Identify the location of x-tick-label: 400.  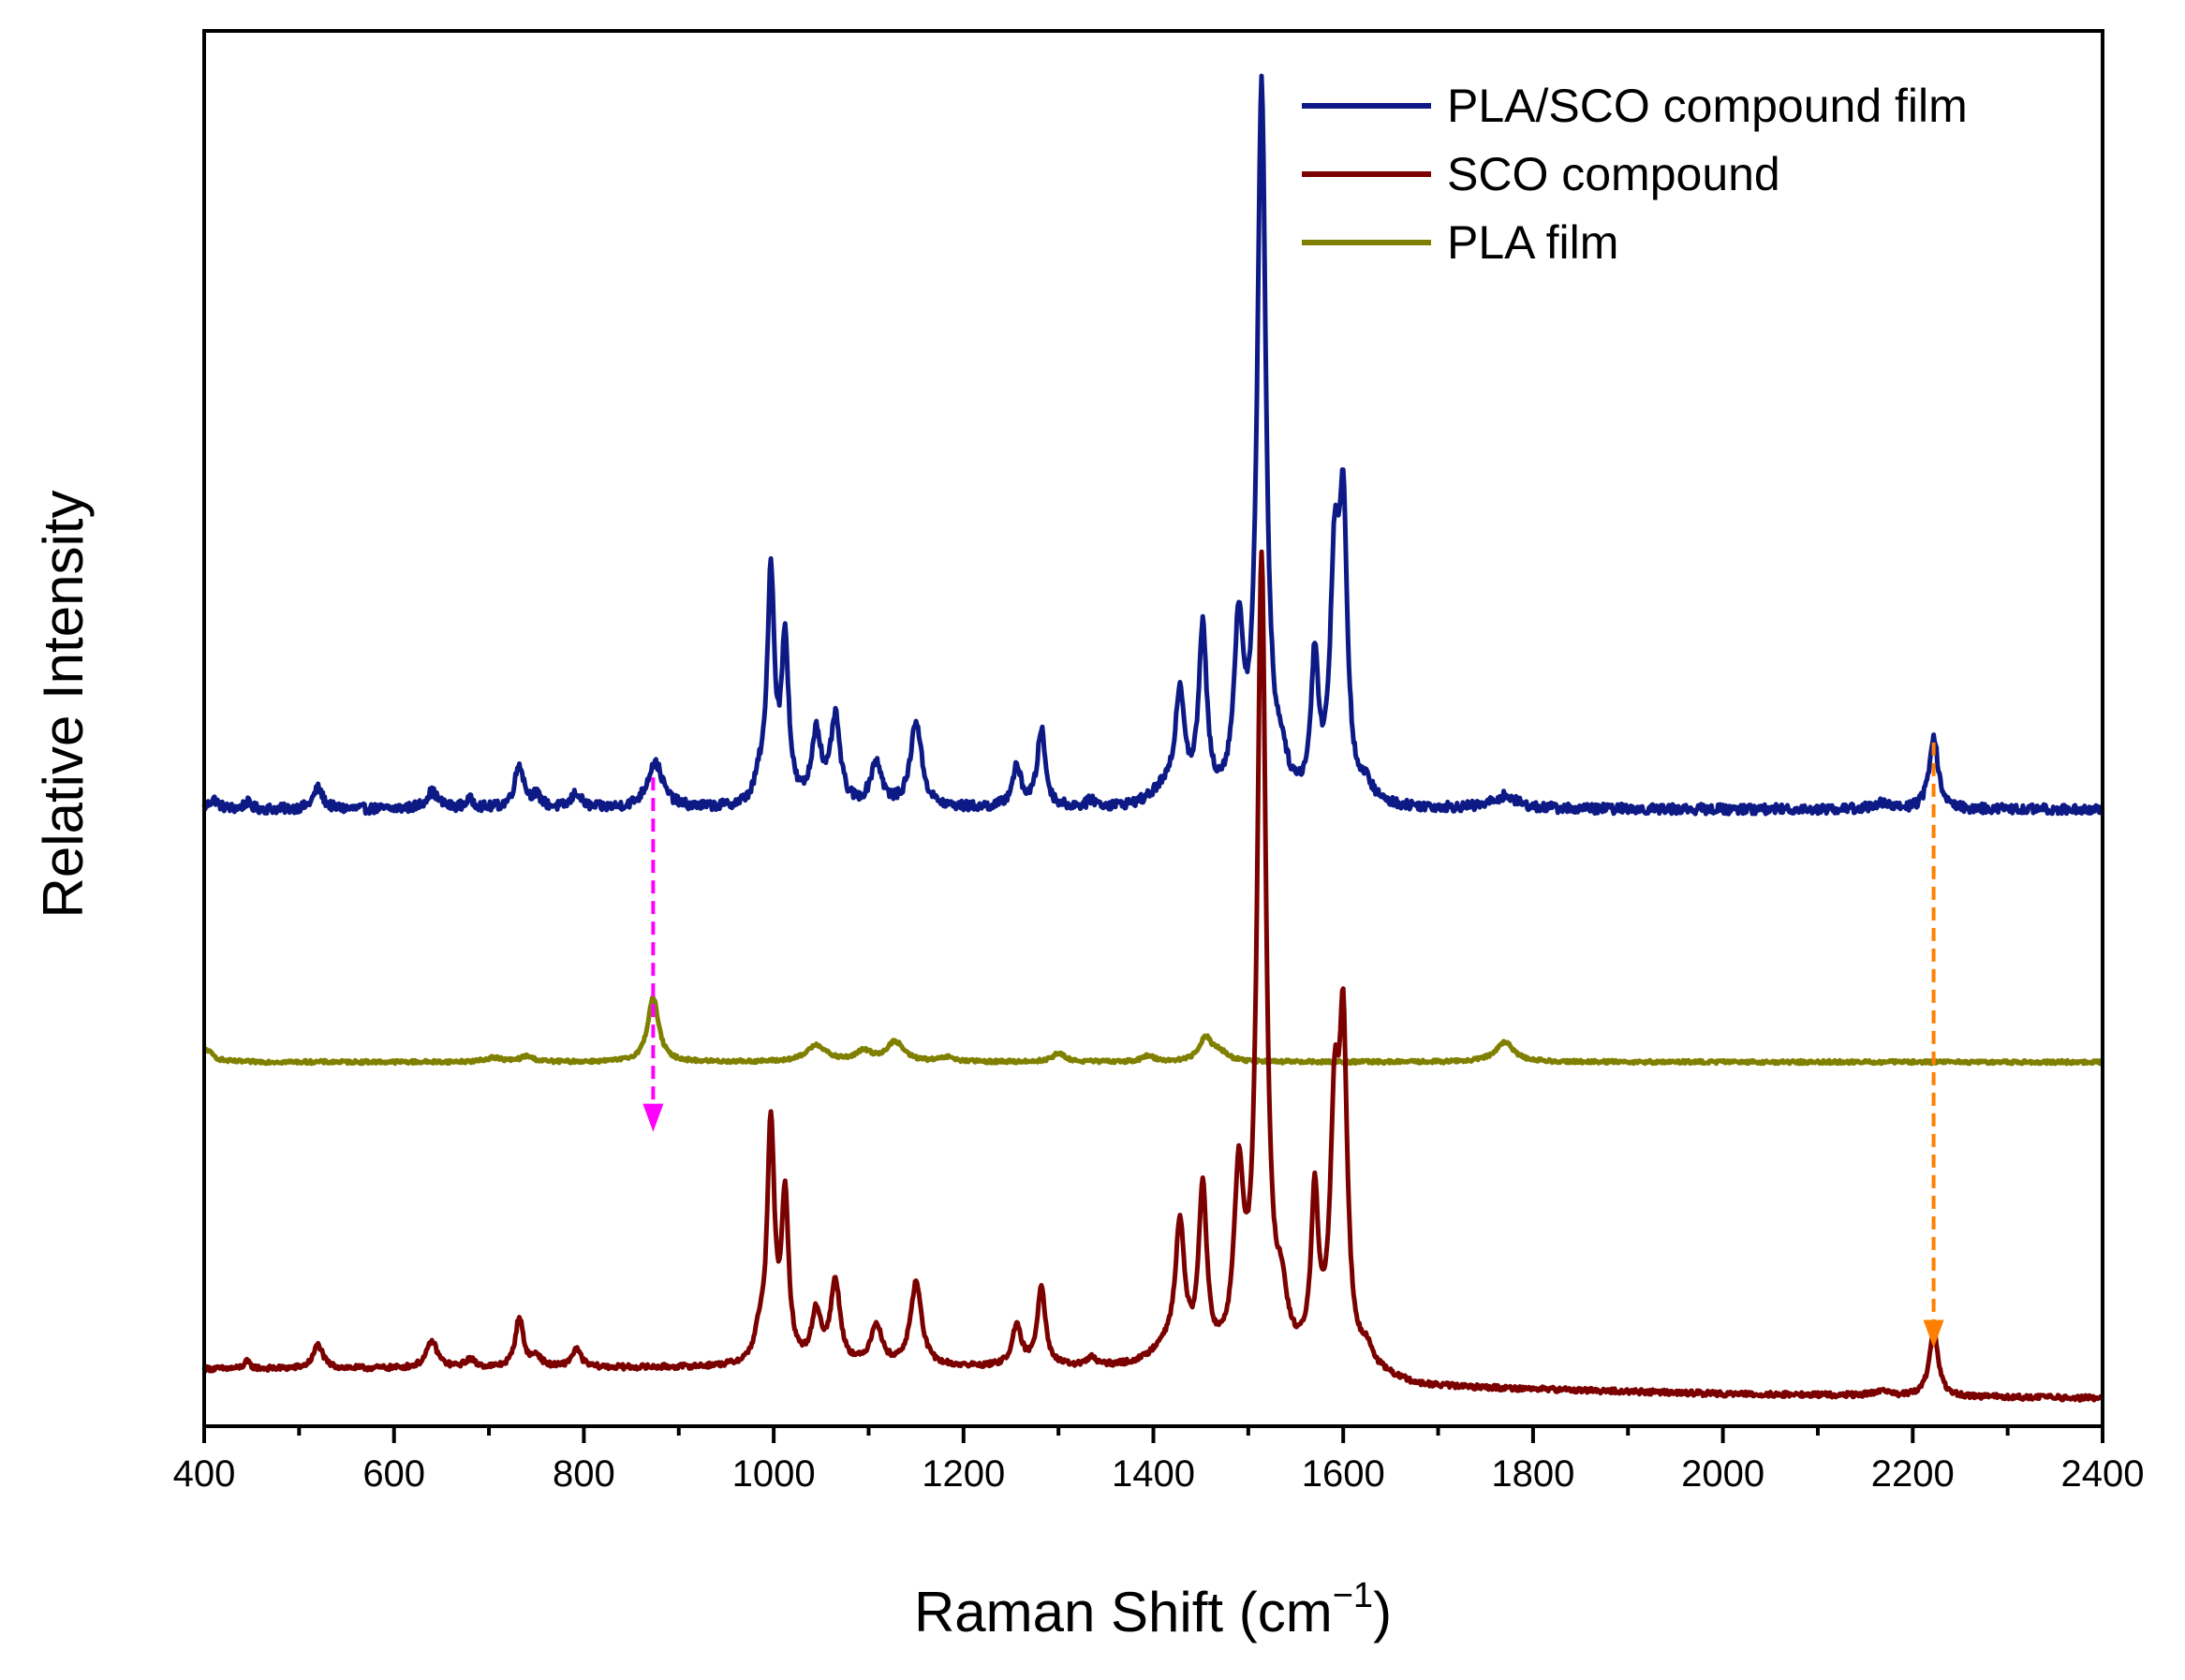
(204, 1474).